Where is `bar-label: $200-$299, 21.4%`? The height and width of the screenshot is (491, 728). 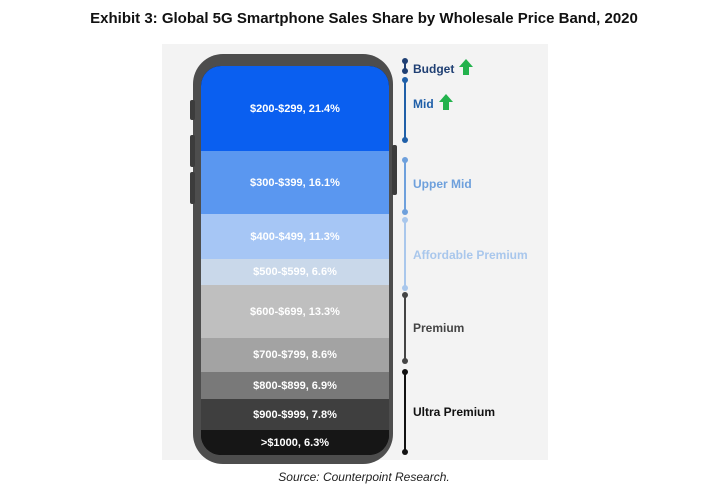
bar-label: $200-$299, 21.4% is located at coordinates (295, 108).